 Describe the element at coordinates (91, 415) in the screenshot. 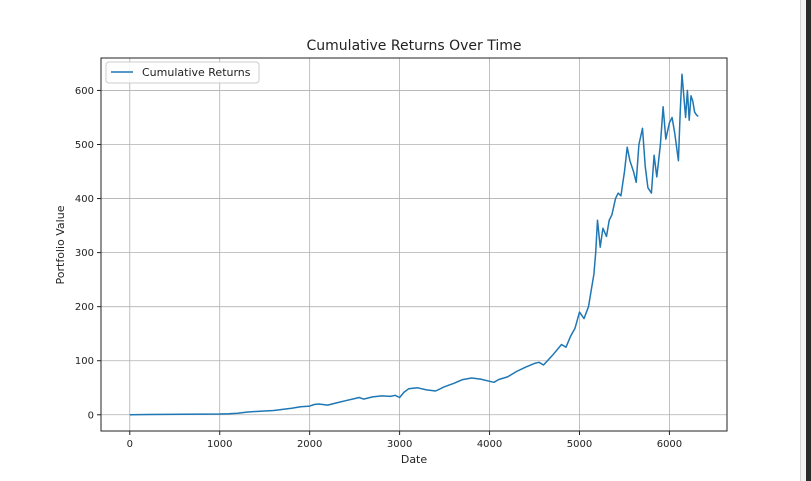

I see `y-tick-label: 0` at that location.